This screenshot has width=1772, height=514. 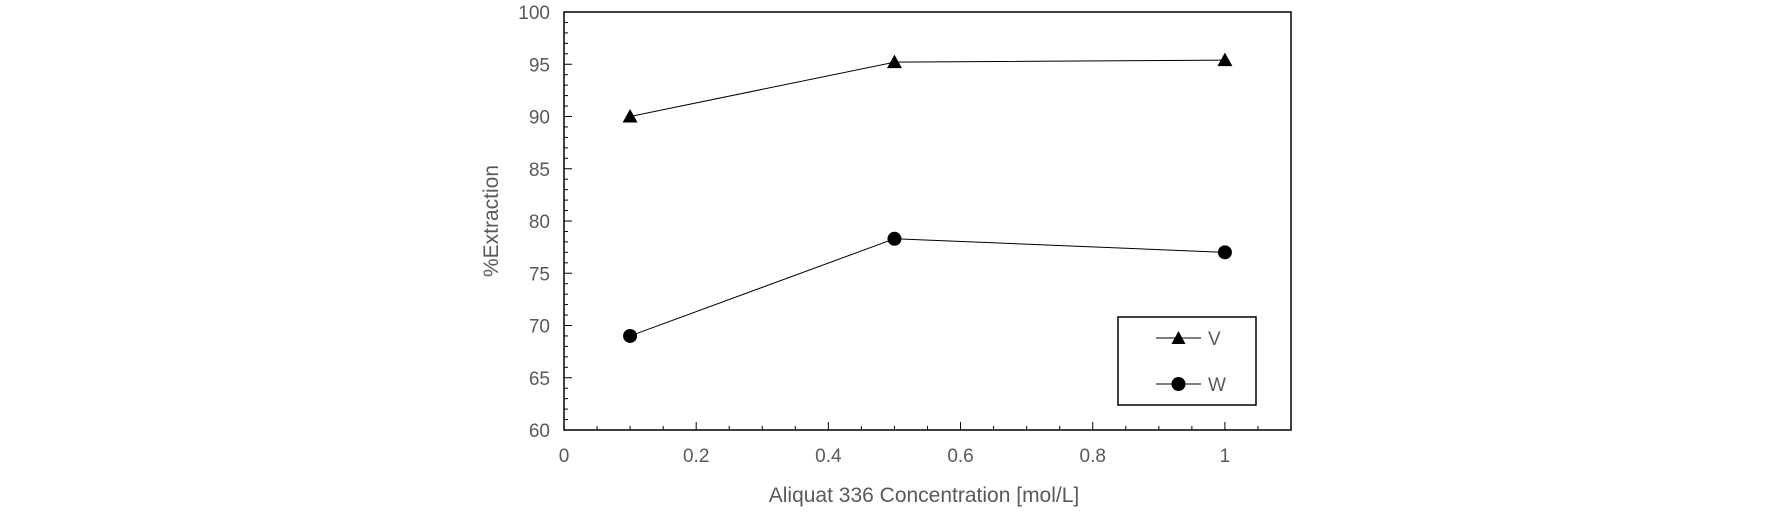 What do you see at coordinates (924, 495) in the screenshot?
I see `x-axis-title: Aliquat 336 Concentration [mol/L]` at bounding box center [924, 495].